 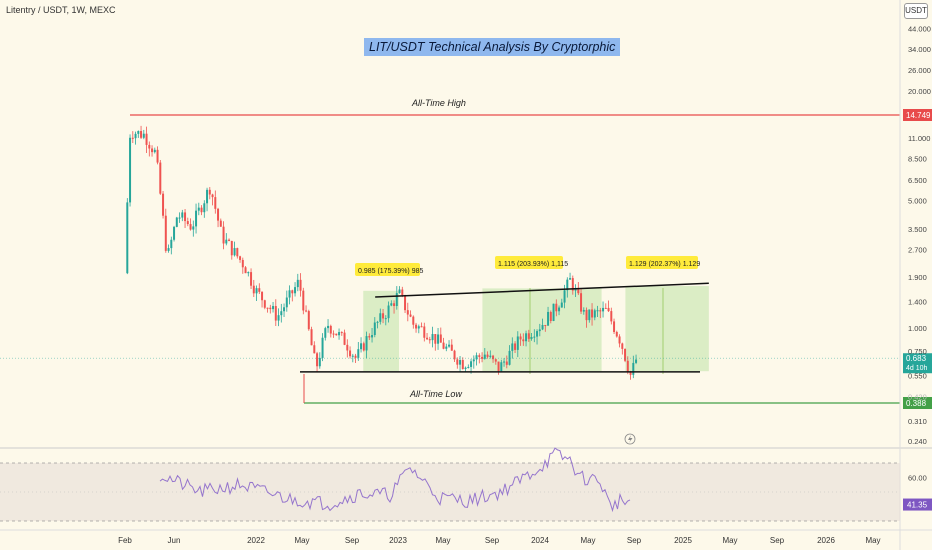 I want to click on y-tick-8: 3.500, so click(x=917, y=229).